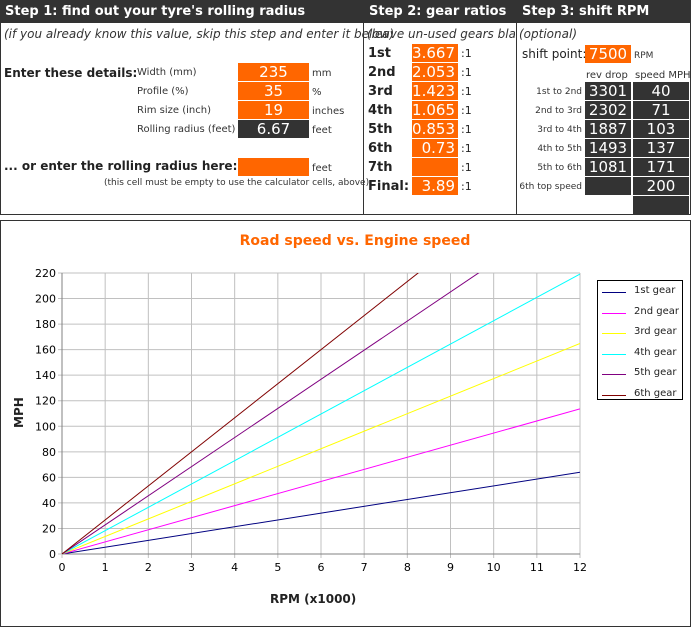 Image resolution: width=691 pixels, height=627 pixels. What do you see at coordinates (45, 273) in the screenshot?
I see `y-tick-label: 220` at bounding box center [45, 273].